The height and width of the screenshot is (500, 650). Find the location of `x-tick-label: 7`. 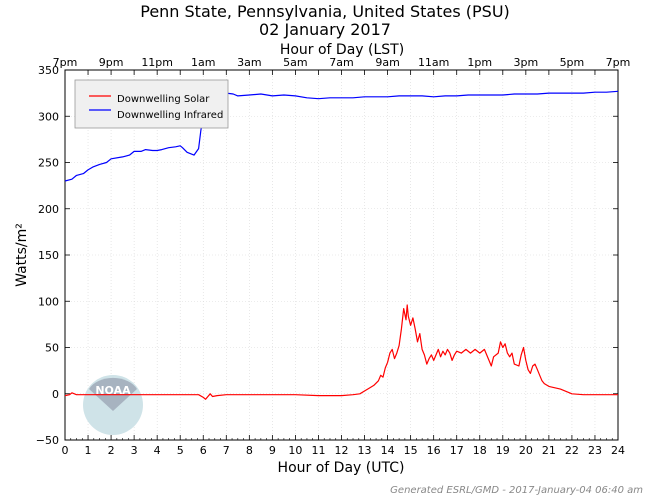

x-tick-label: 7 is located at coordinates (226, 450).